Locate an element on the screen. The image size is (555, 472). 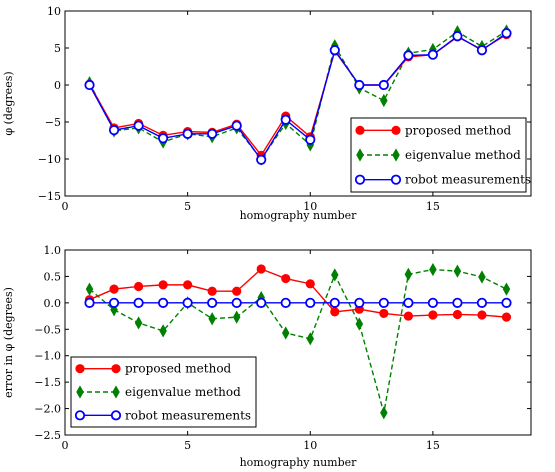
y-tick-label: −2.0 is located at coordinates (47, 409).